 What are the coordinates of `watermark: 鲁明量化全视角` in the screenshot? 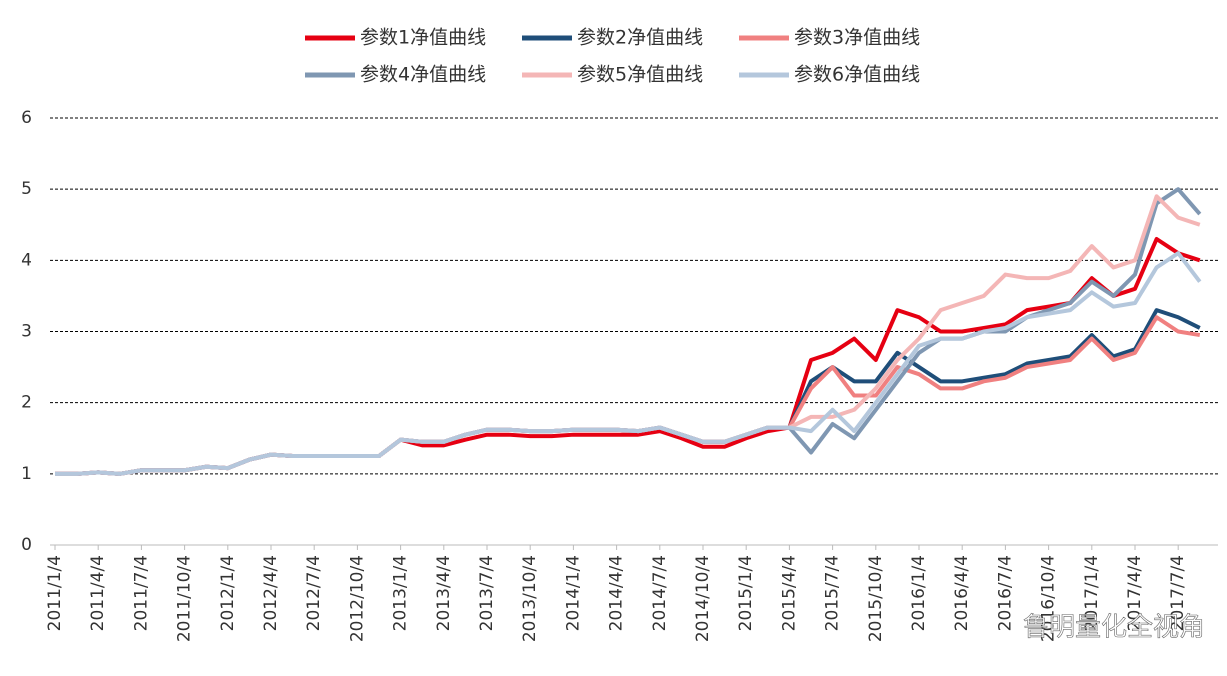 It's located at (1114, 628).